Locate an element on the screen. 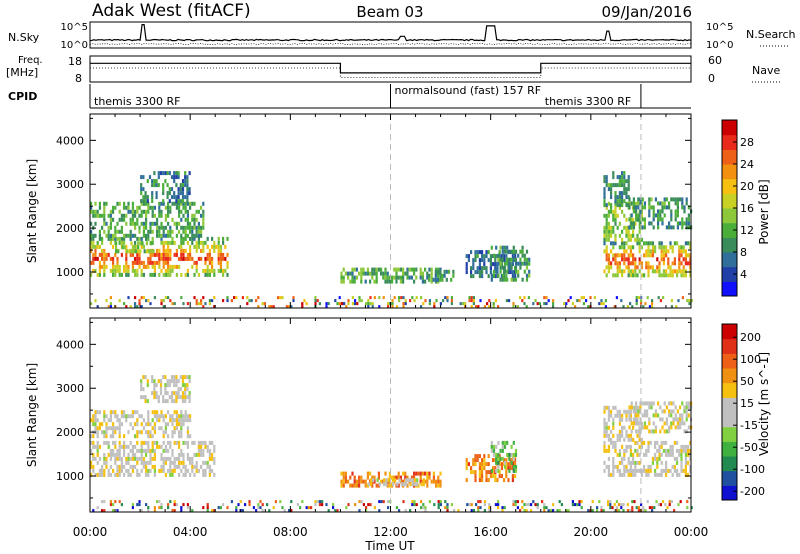  velocity-colorbar-band is located at coordinates (729, 478).